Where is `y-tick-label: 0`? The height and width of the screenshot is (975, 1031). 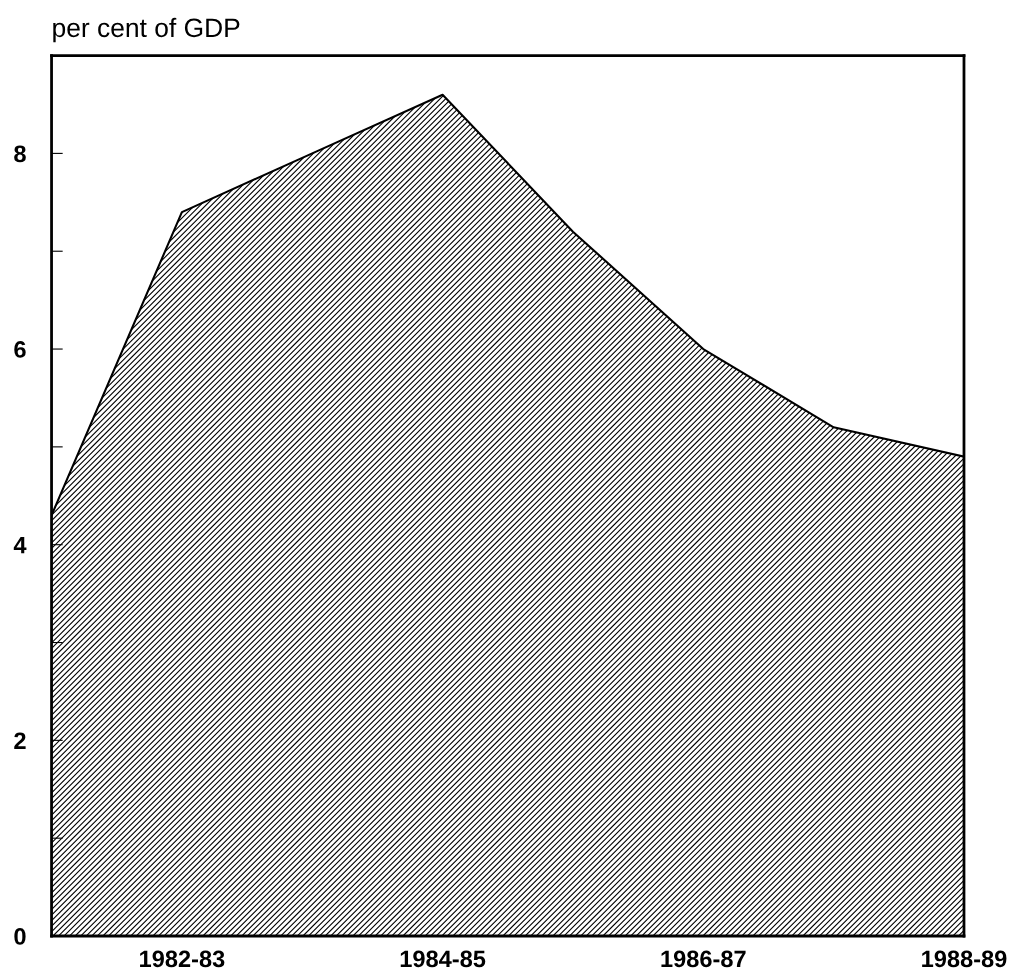
y-tick-label: 0 is located at coordinates (20, 936).